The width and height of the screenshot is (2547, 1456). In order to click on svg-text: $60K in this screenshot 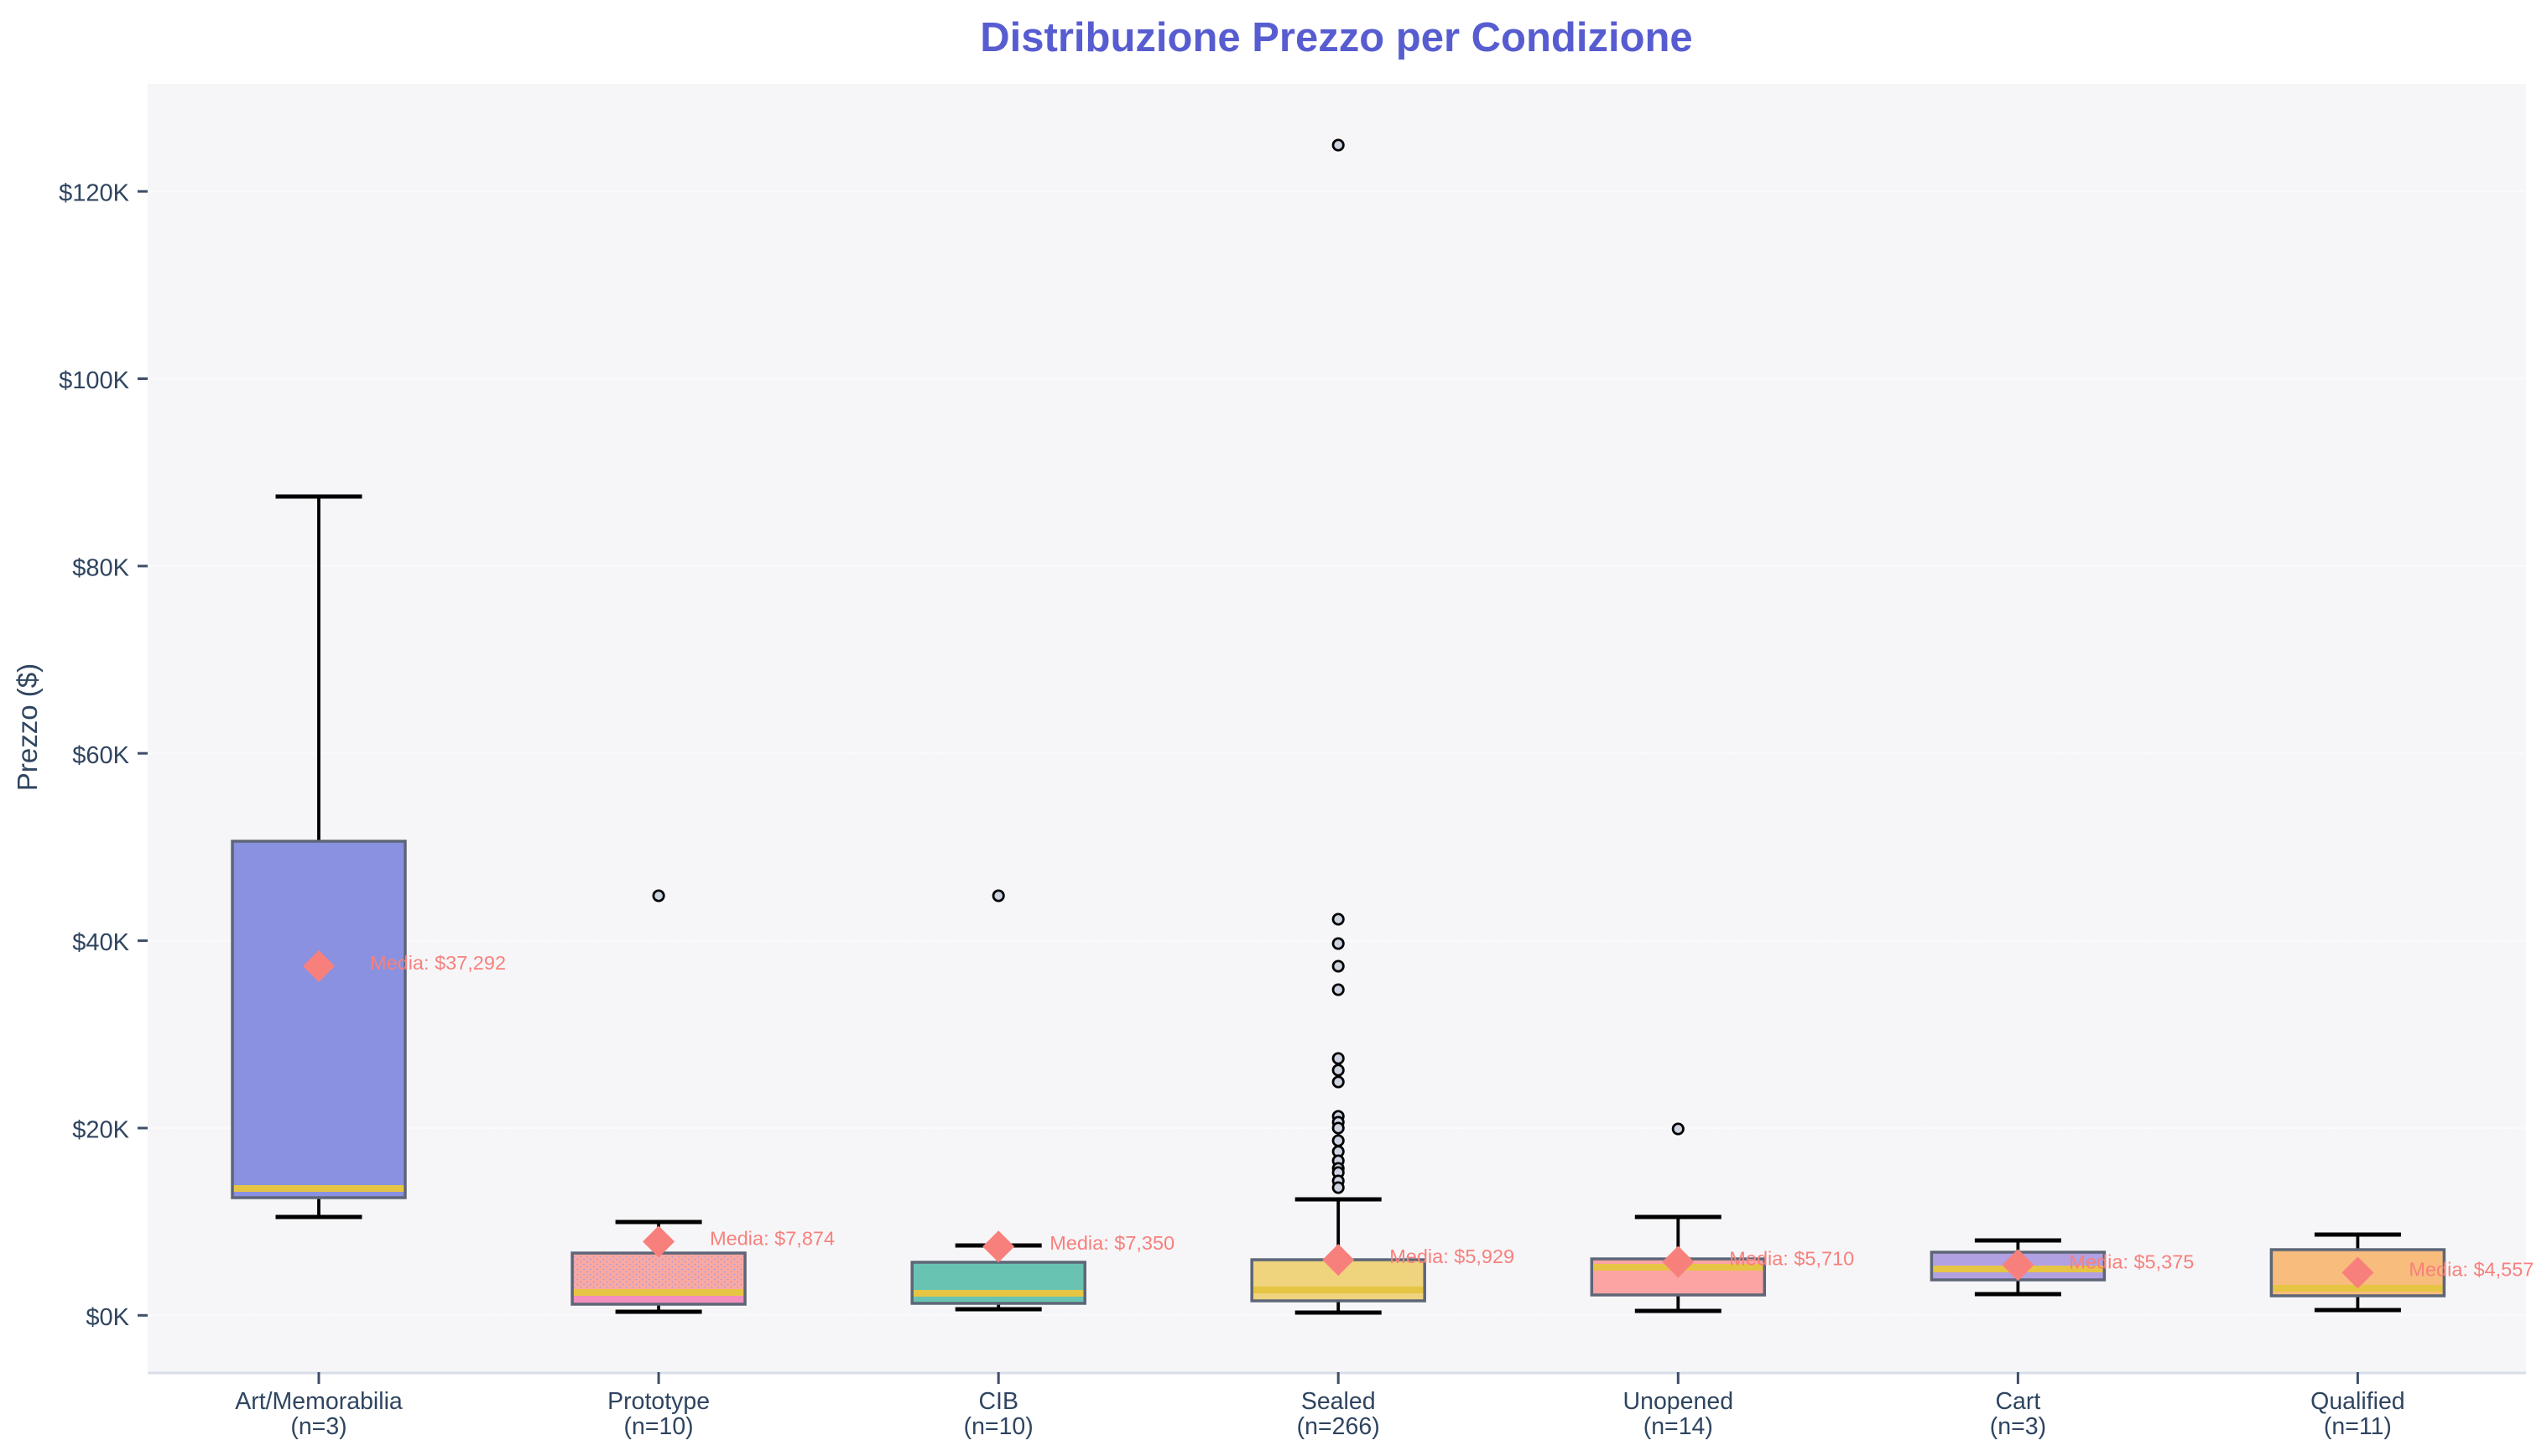, I will do `click(100, 755)`.